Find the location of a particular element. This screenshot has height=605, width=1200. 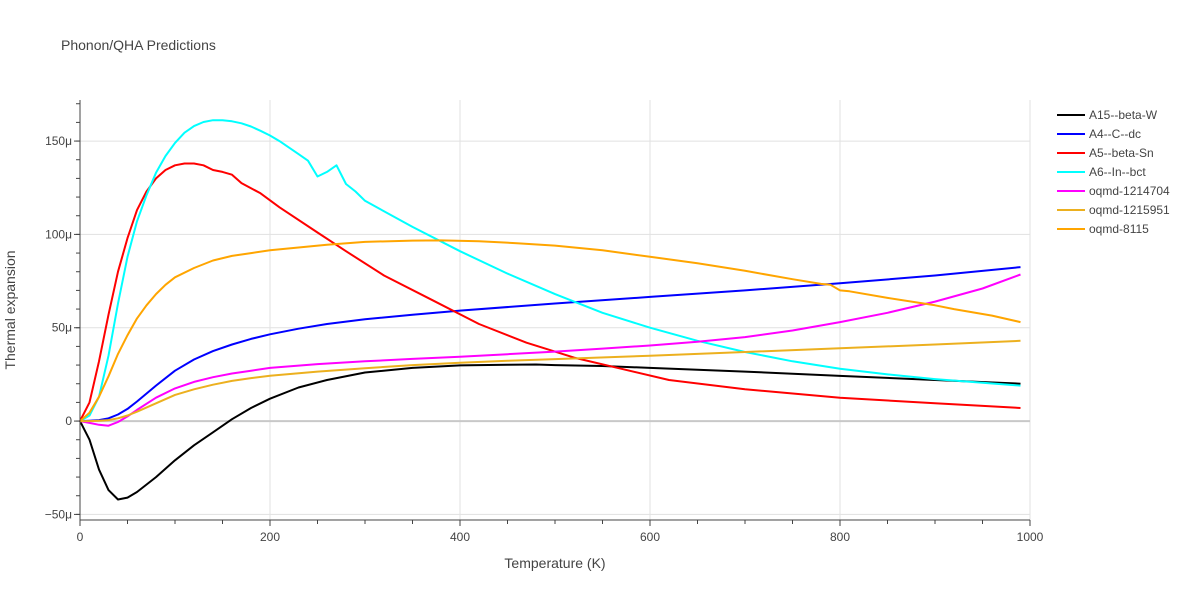

x-axis-title: Temperature (K) is located at coordinates (554, 563).